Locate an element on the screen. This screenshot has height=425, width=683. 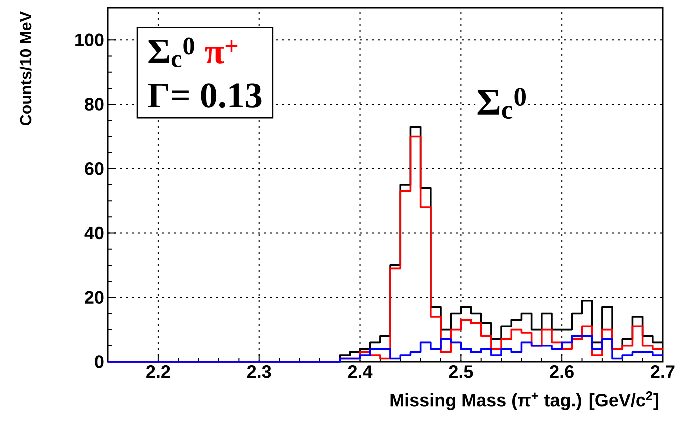
y-tick-label: 40 is located at coordinates (94, 233).